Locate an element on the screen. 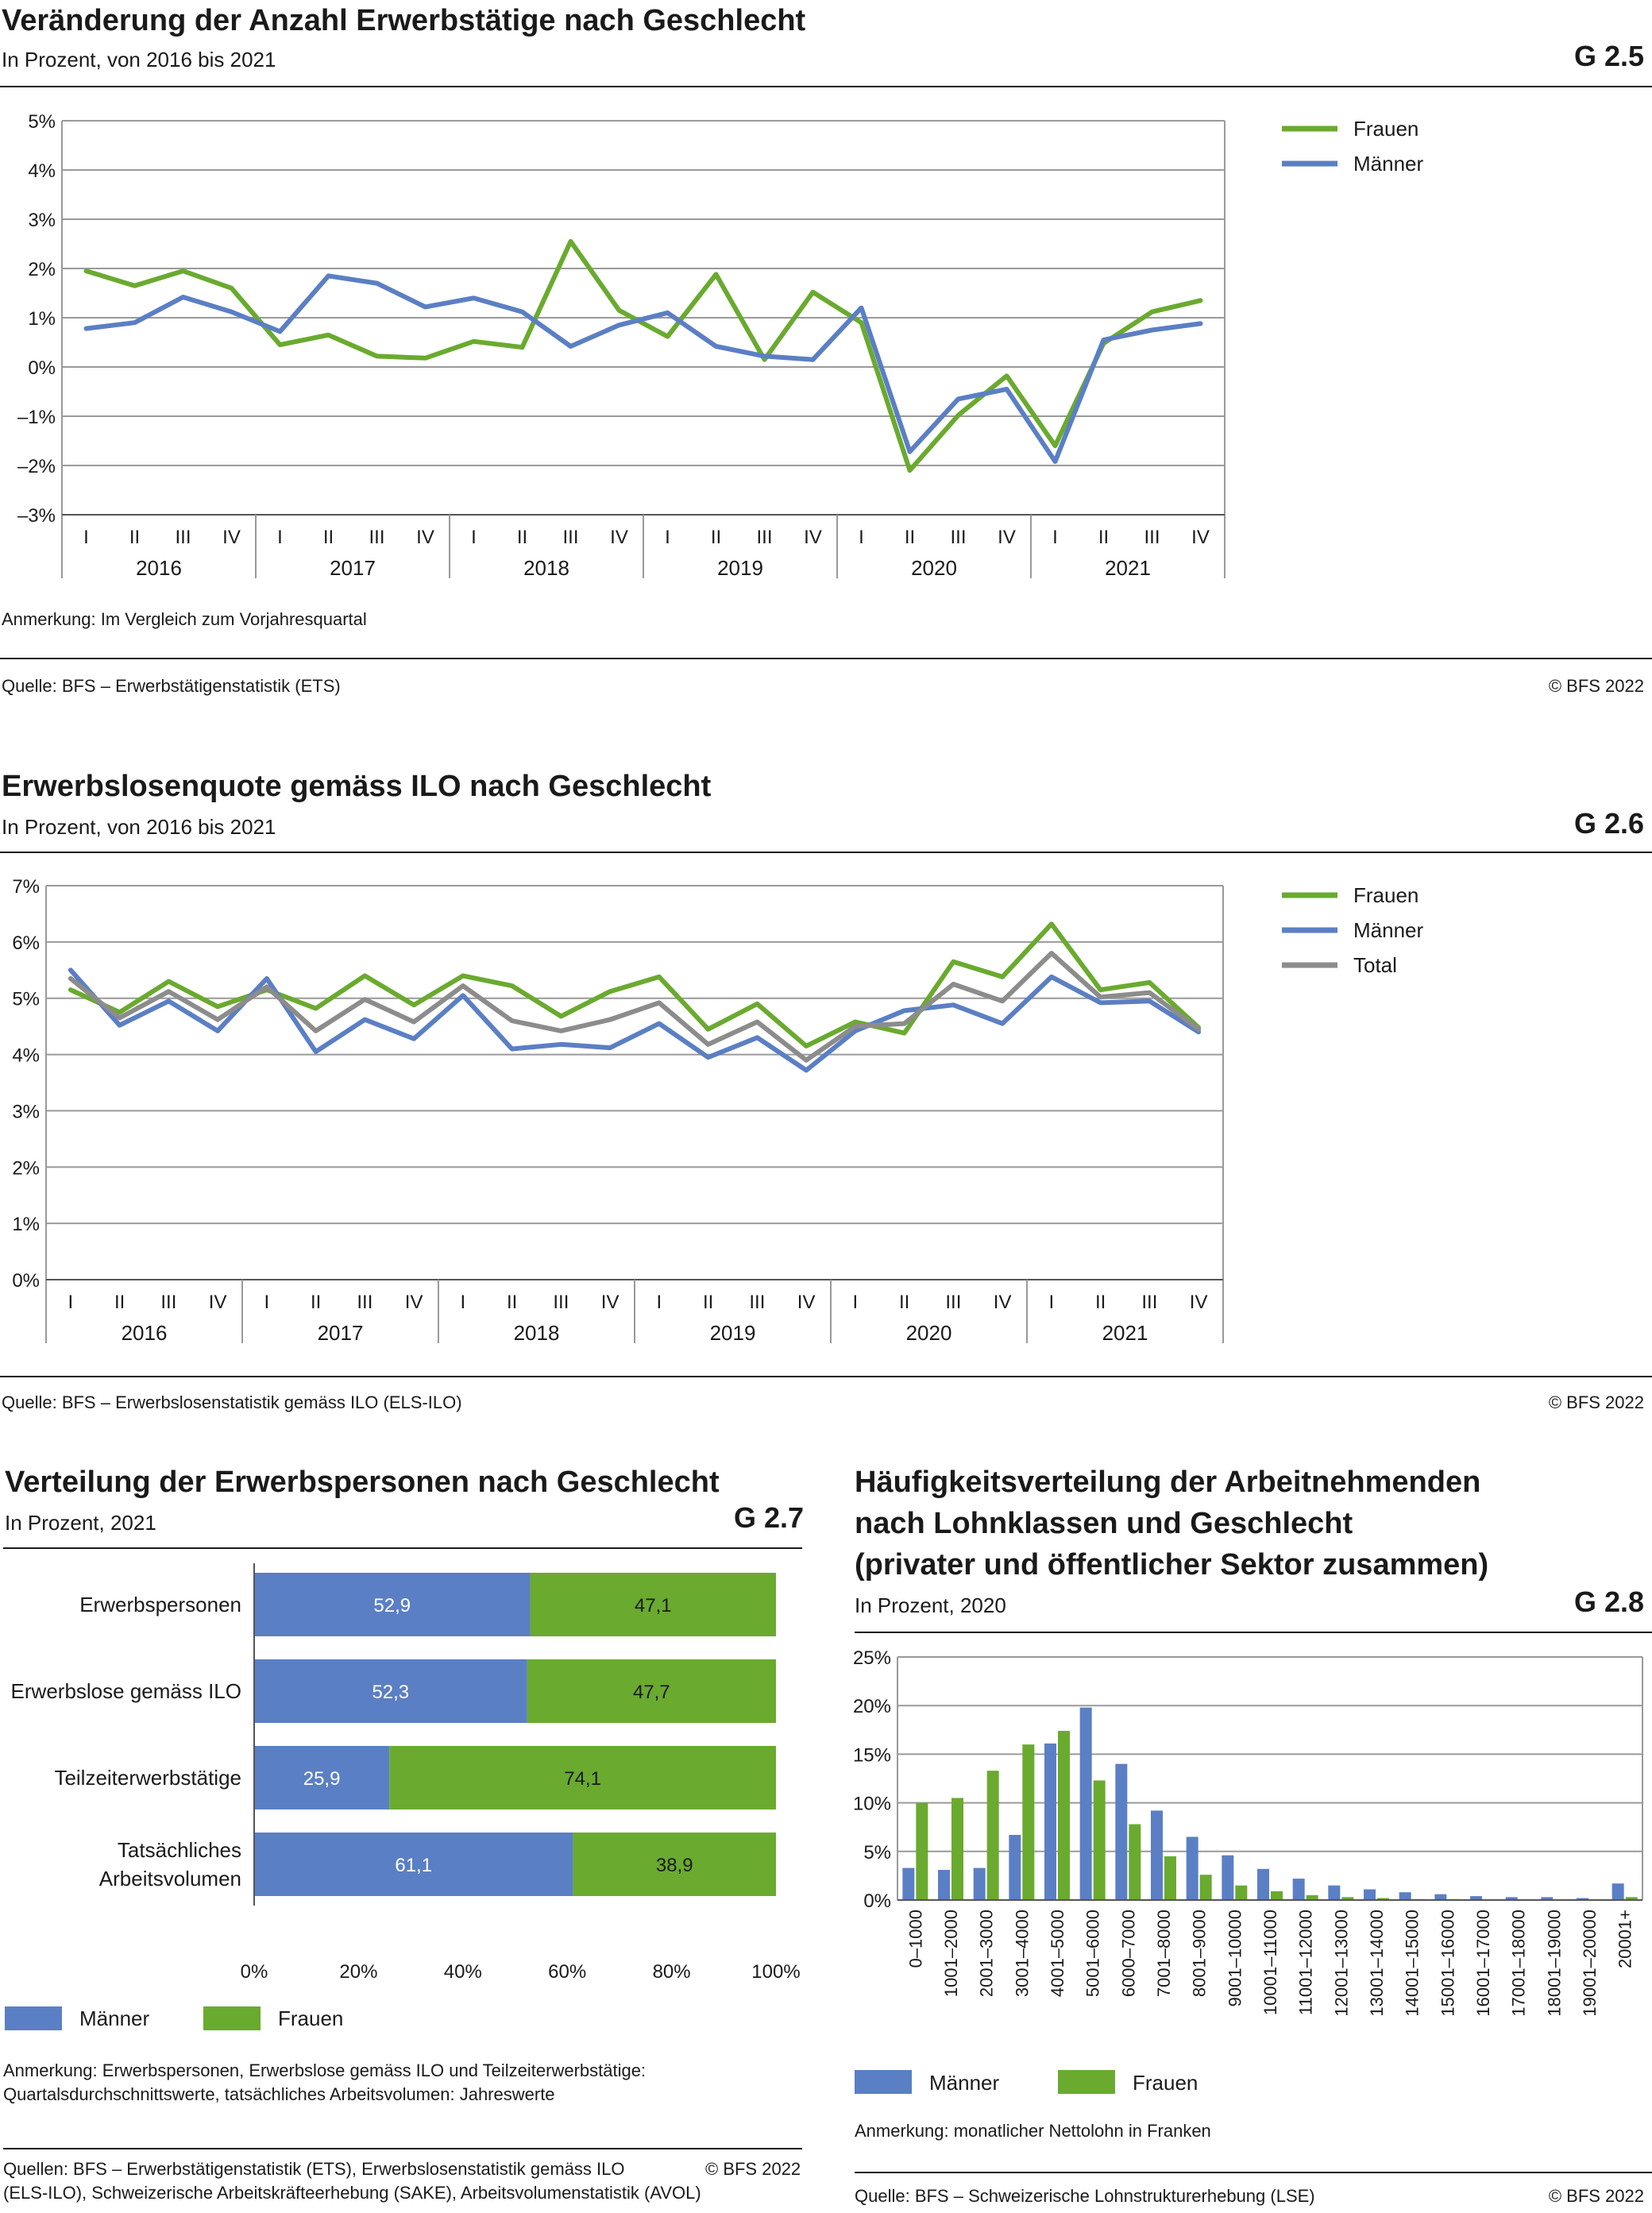 Image resolution: width=1652 pixels, height=2213 pixels. y-tick-label: 7% is located at coordinates (26, 887).